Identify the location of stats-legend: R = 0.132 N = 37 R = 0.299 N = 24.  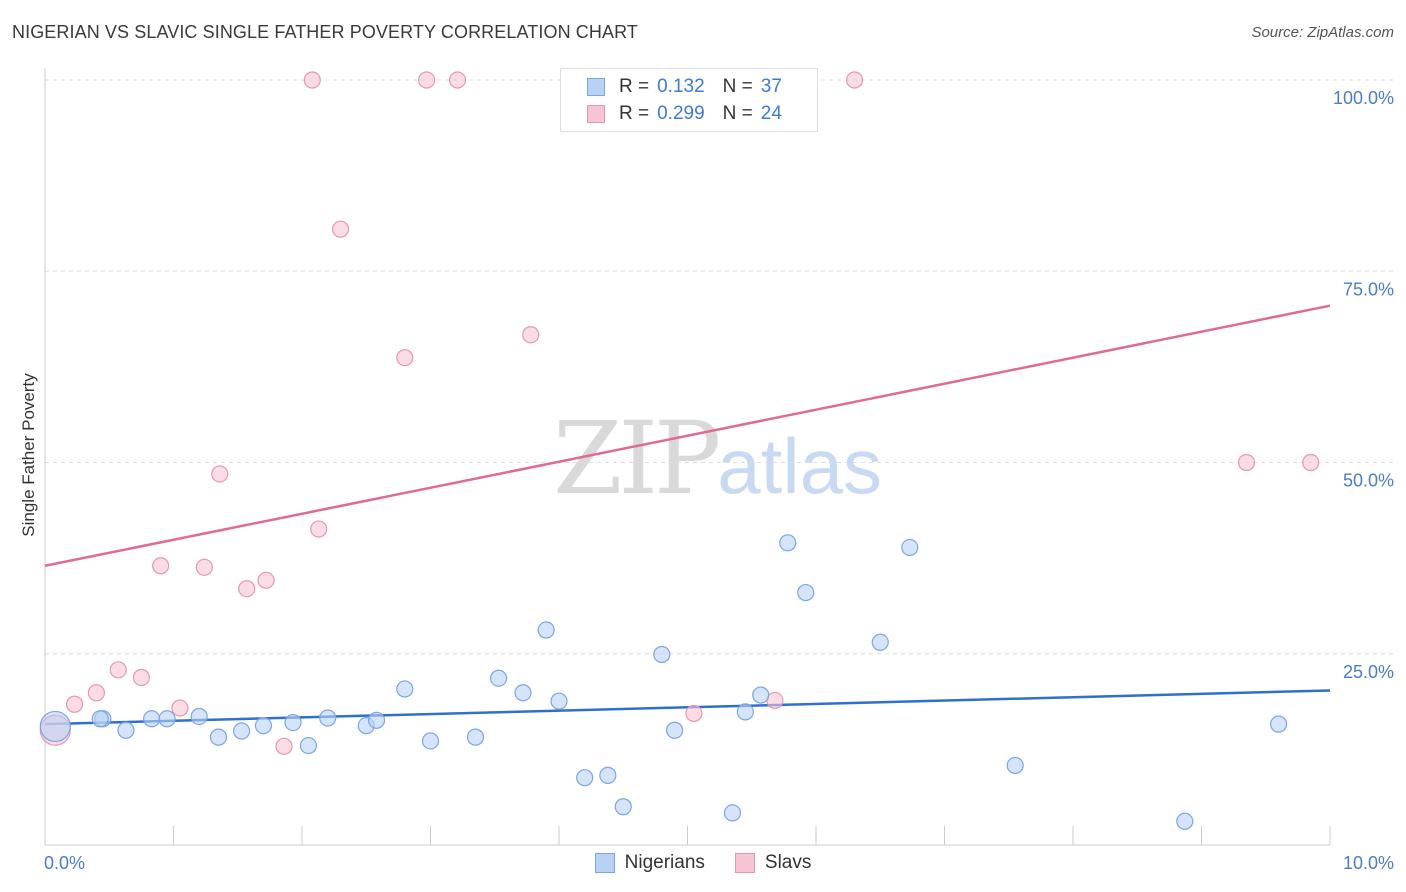
(689, 100).